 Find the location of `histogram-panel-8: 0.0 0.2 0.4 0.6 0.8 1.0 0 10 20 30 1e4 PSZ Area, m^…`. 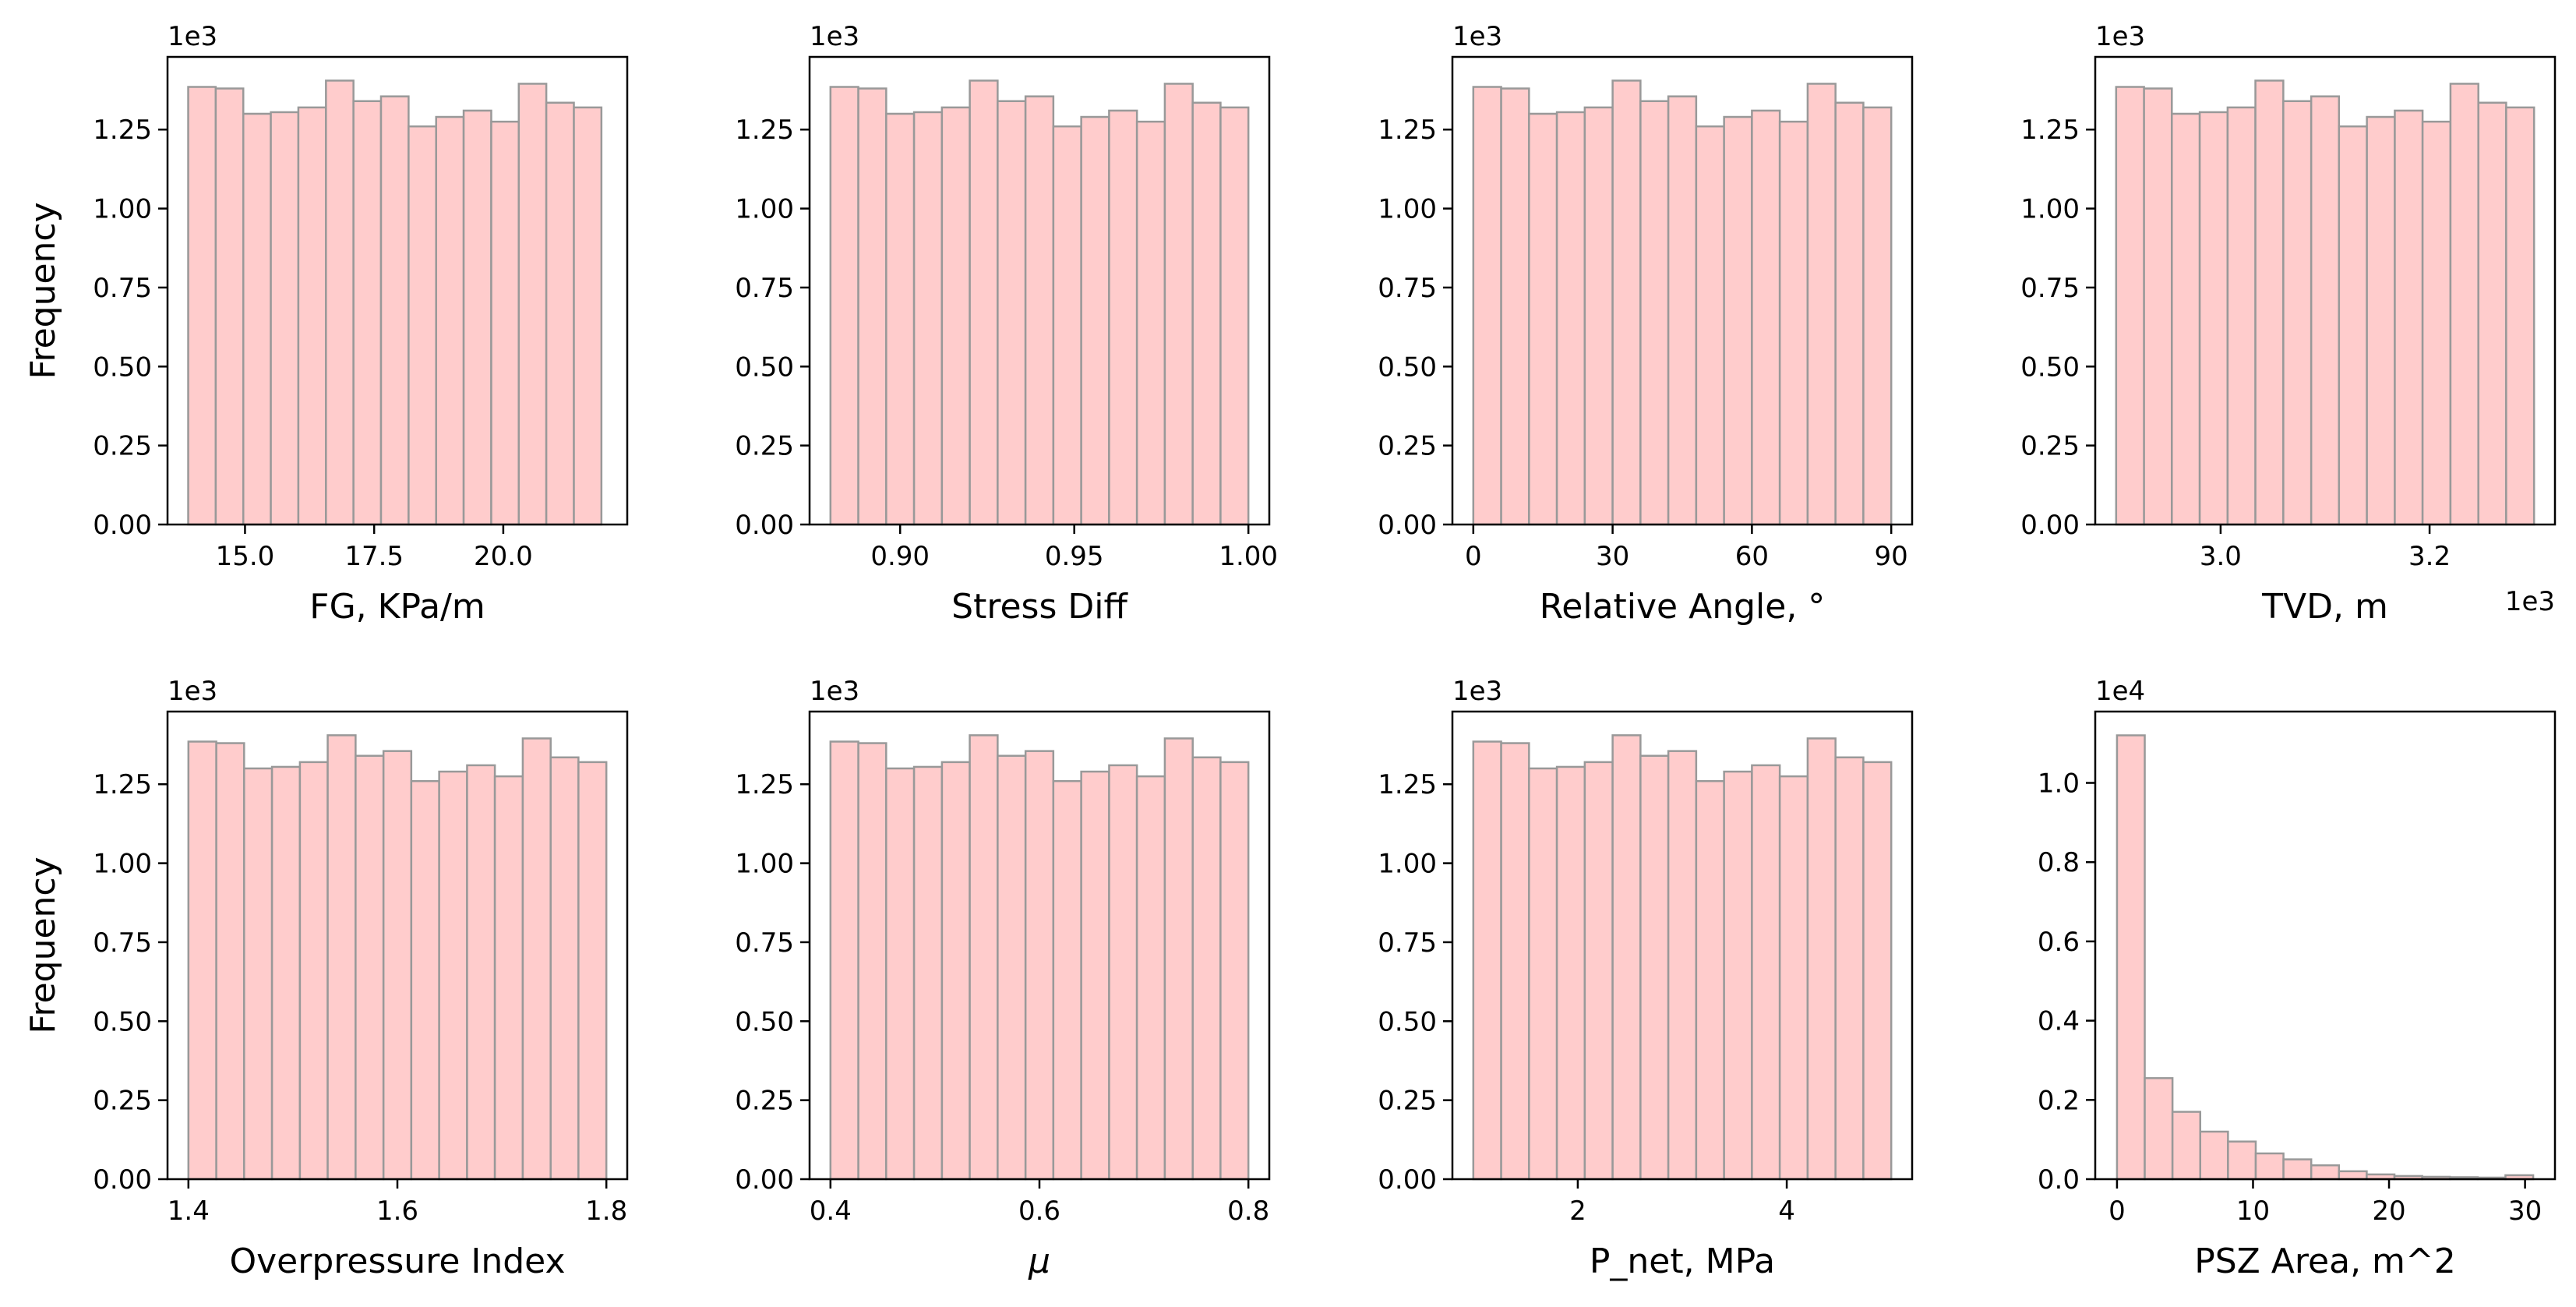

histogram-panel-8: 0.0 0.2 0.4 0.6 0.8 1.0 0 10 20 30 1e4 PSZ Area, m^… is located at coordinates (2297, 978).